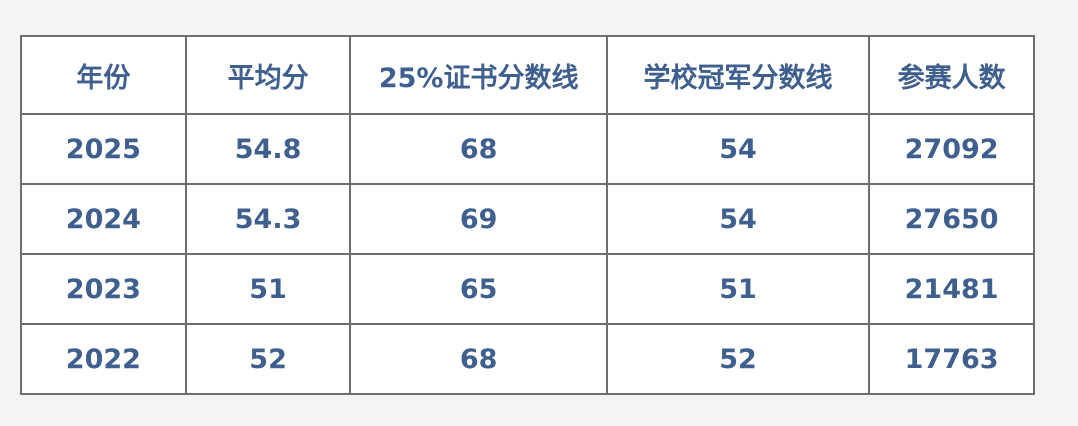  What do you see at coordinates (951, 359) in the screenshot?
I see `cell-participants: 17763` at bounding box center [951, 359].